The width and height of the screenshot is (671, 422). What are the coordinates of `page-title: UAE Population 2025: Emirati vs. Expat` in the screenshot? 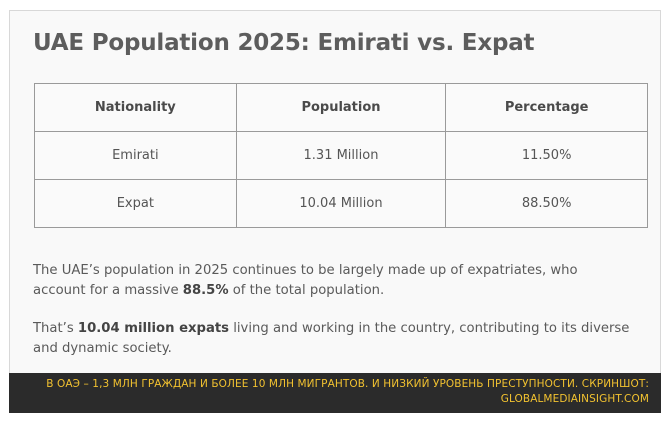 It's located at (284, 43).